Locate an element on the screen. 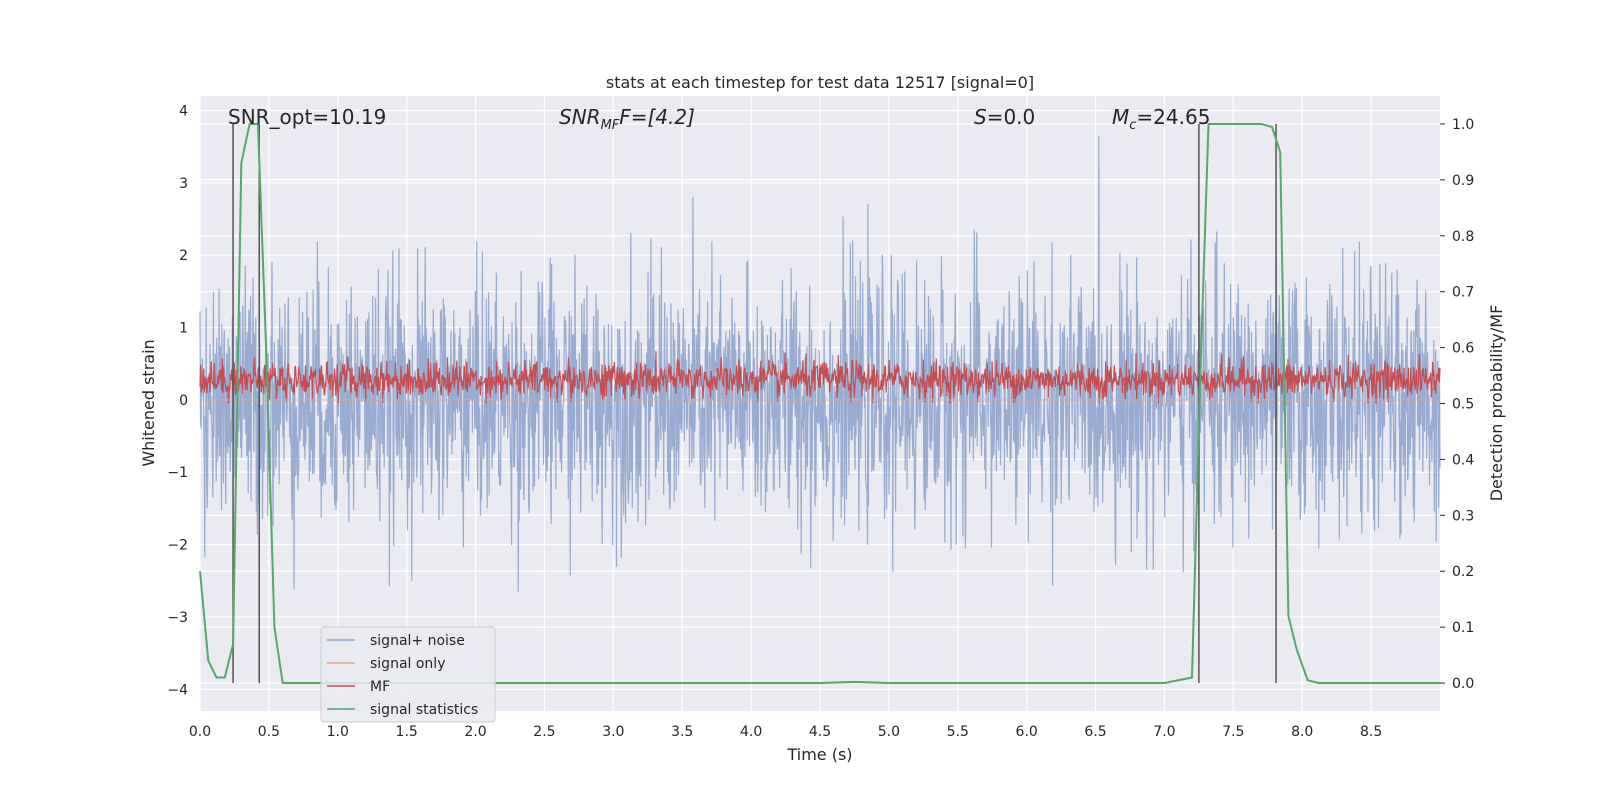 This screenshot has height=800, width=1600. y2-tick-label: 0.2 is located at coordinates (1463, 572).